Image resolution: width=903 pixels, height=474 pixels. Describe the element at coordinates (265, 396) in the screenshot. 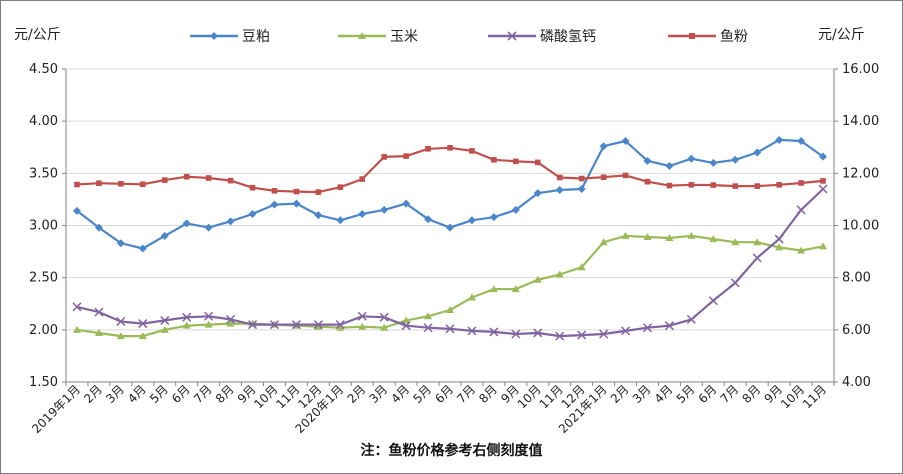

I see `x-tick-label: 10月` at that location.